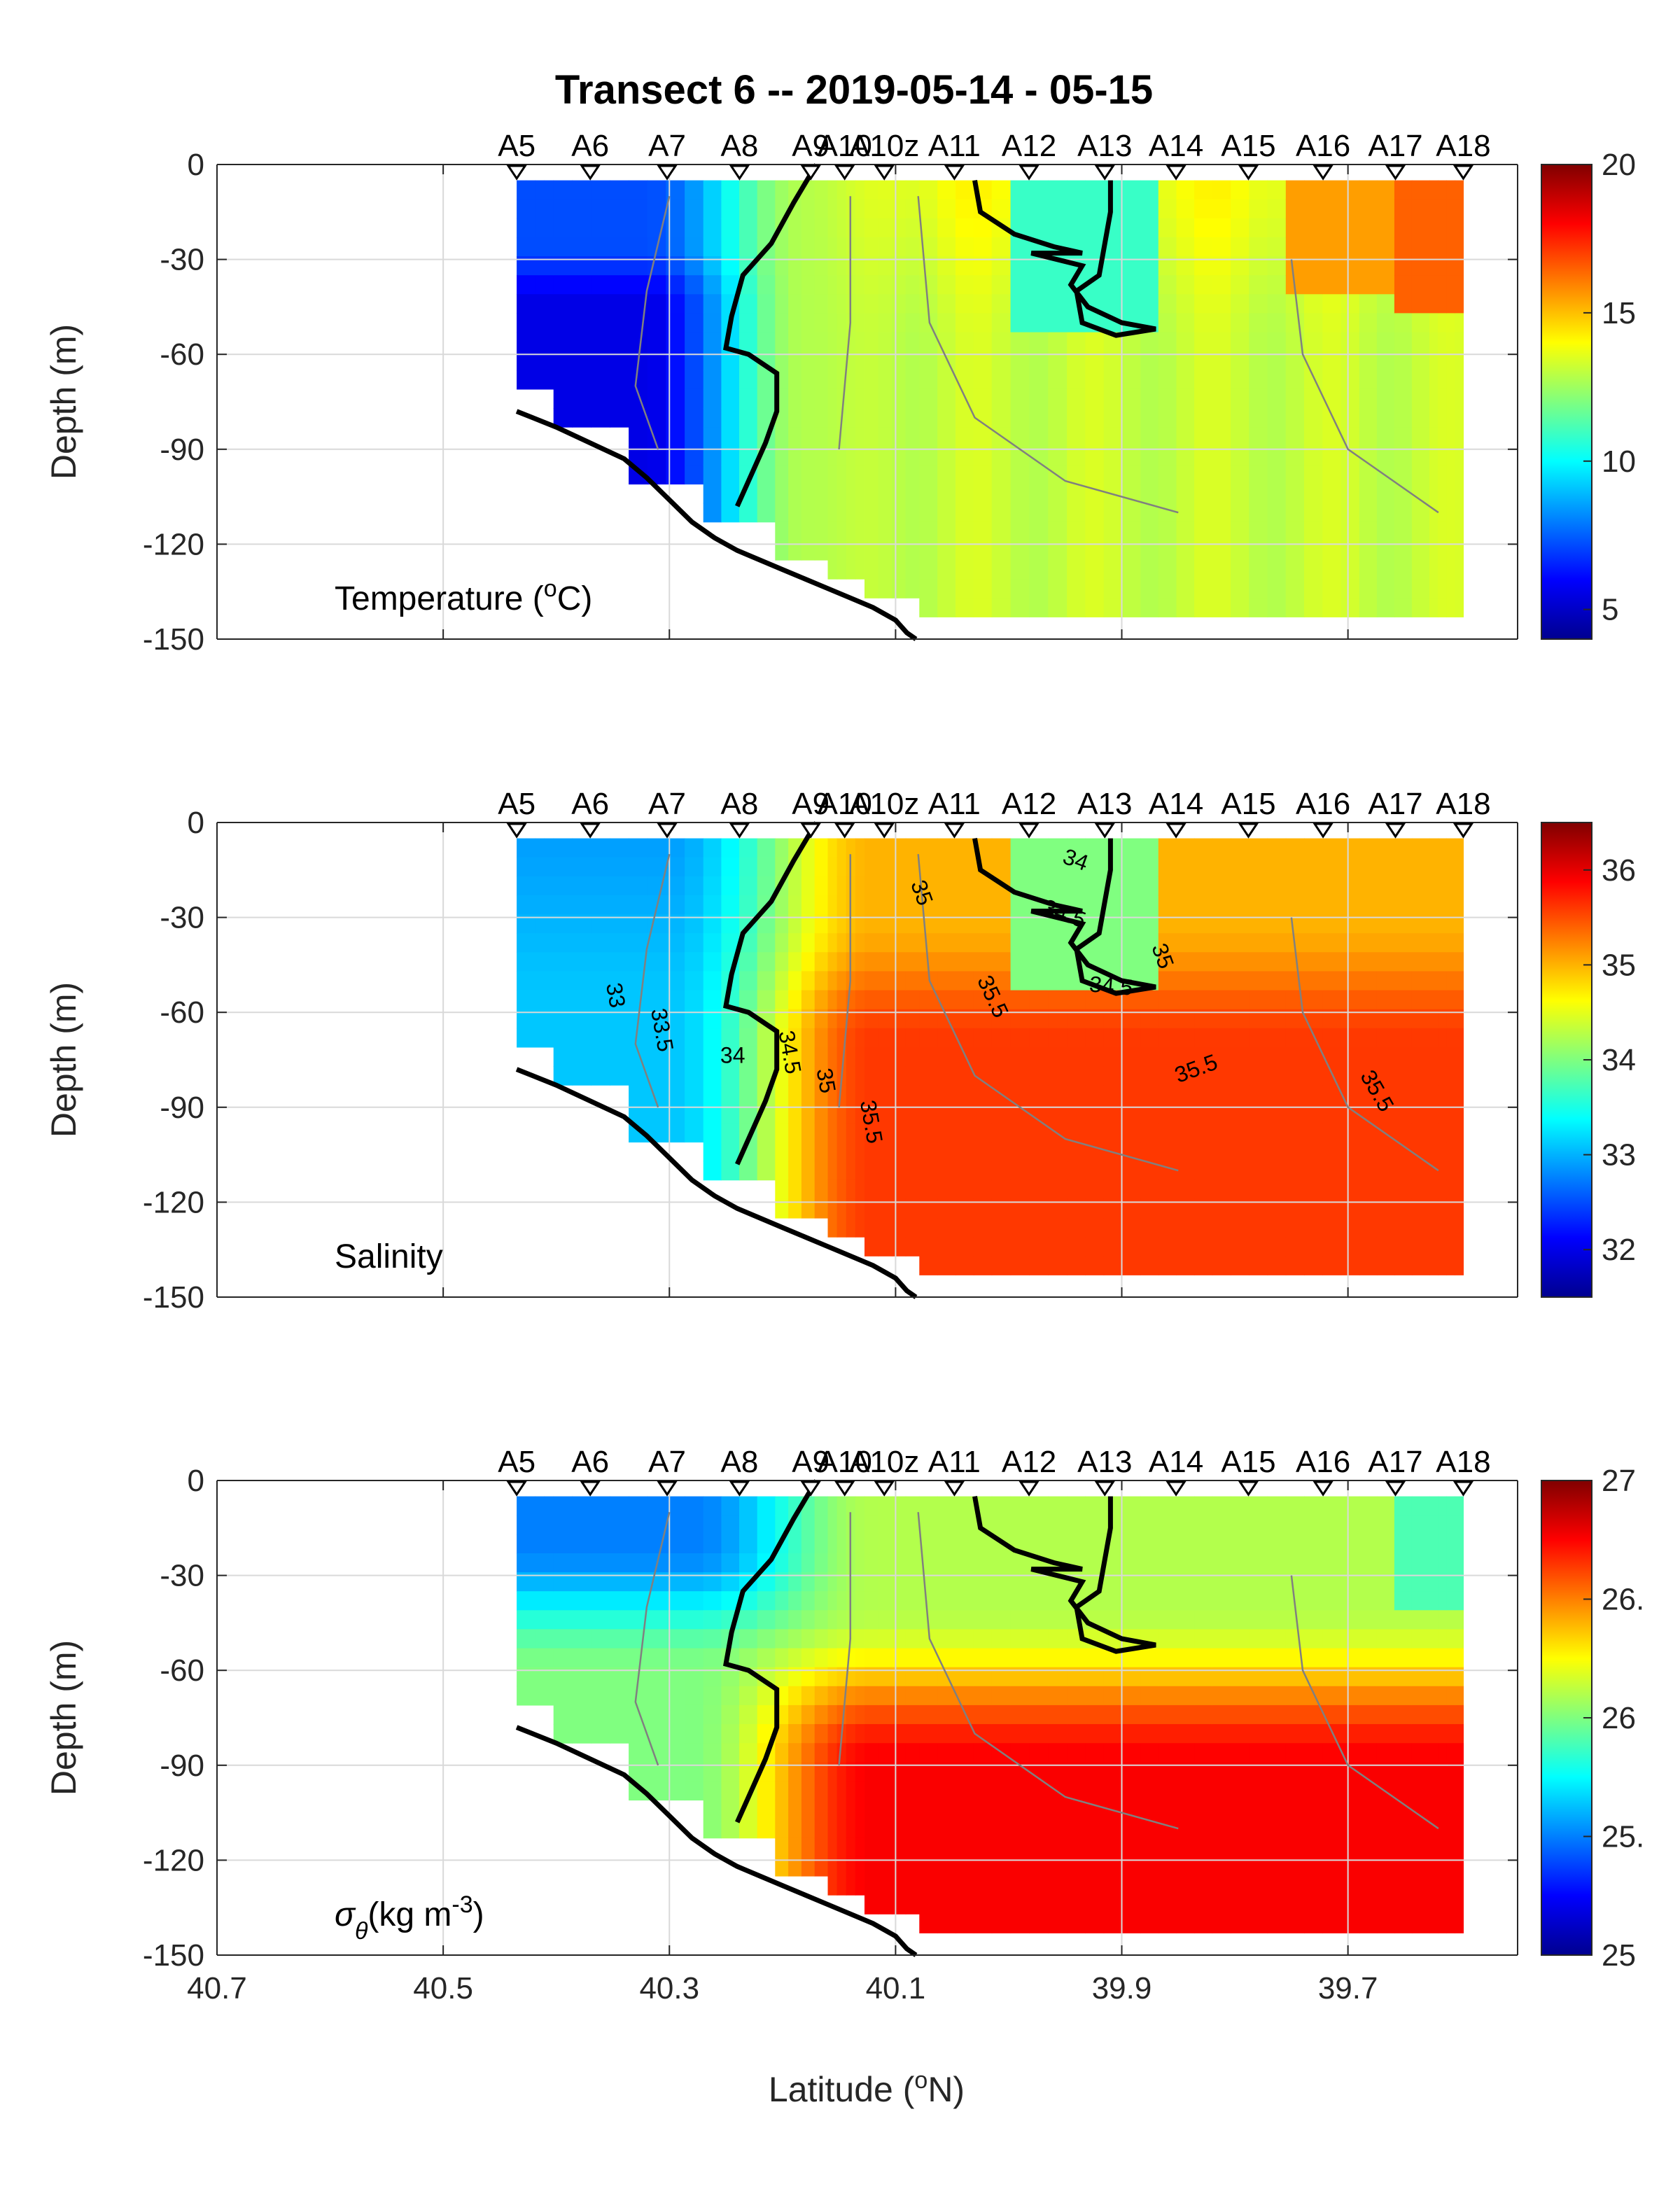 The height and width of the screenshot is (2205, 1680). Describe the element at coordinates (173, 639) in the screenshot. I see `y-tick-label: -150` at that location.